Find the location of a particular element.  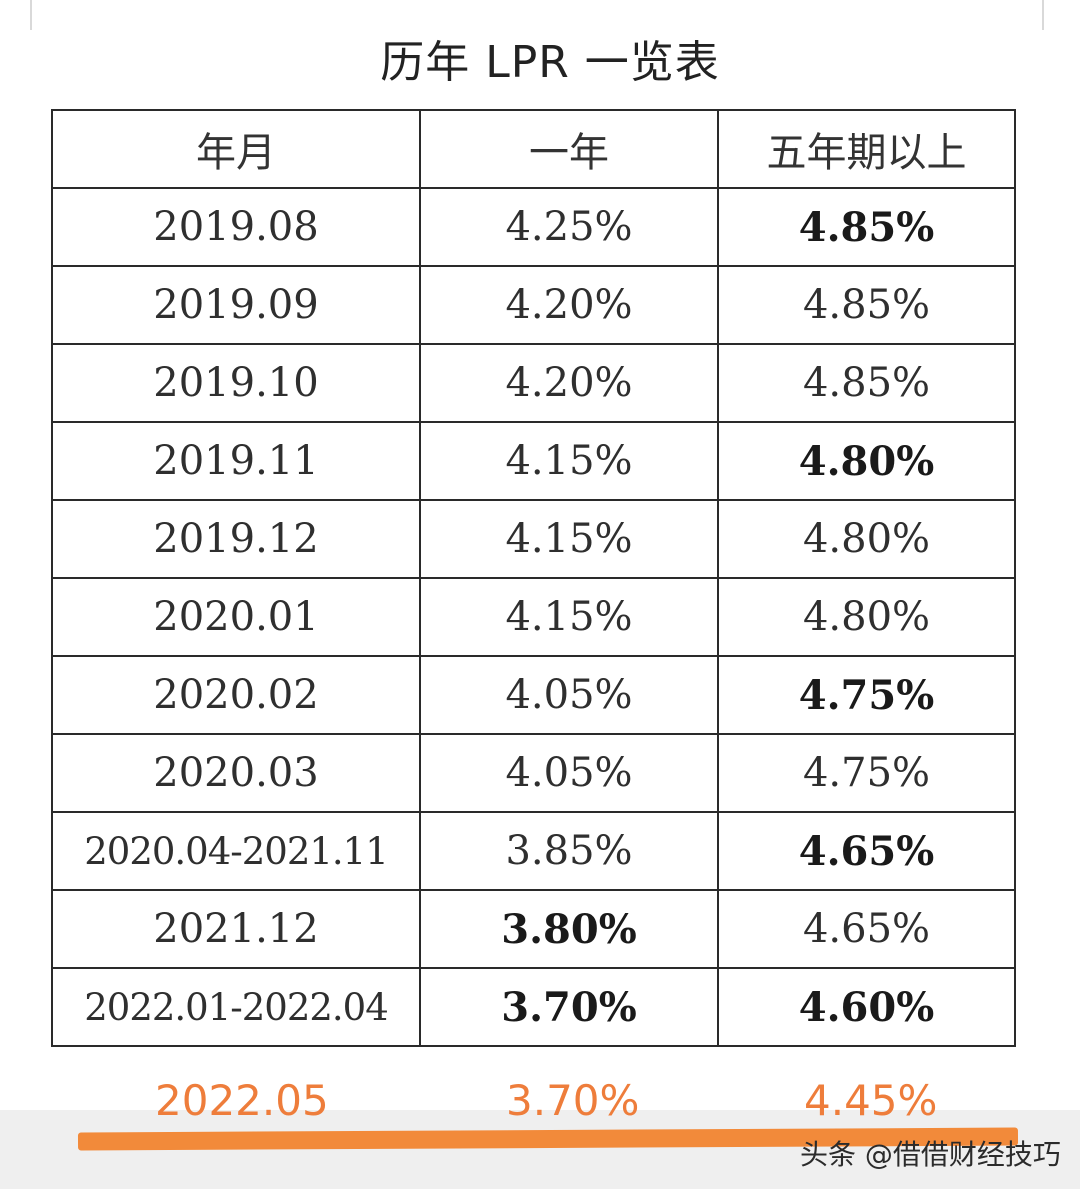

table-row: 2019.09 4.20% 4.85% is located at coordinates (533, 305).